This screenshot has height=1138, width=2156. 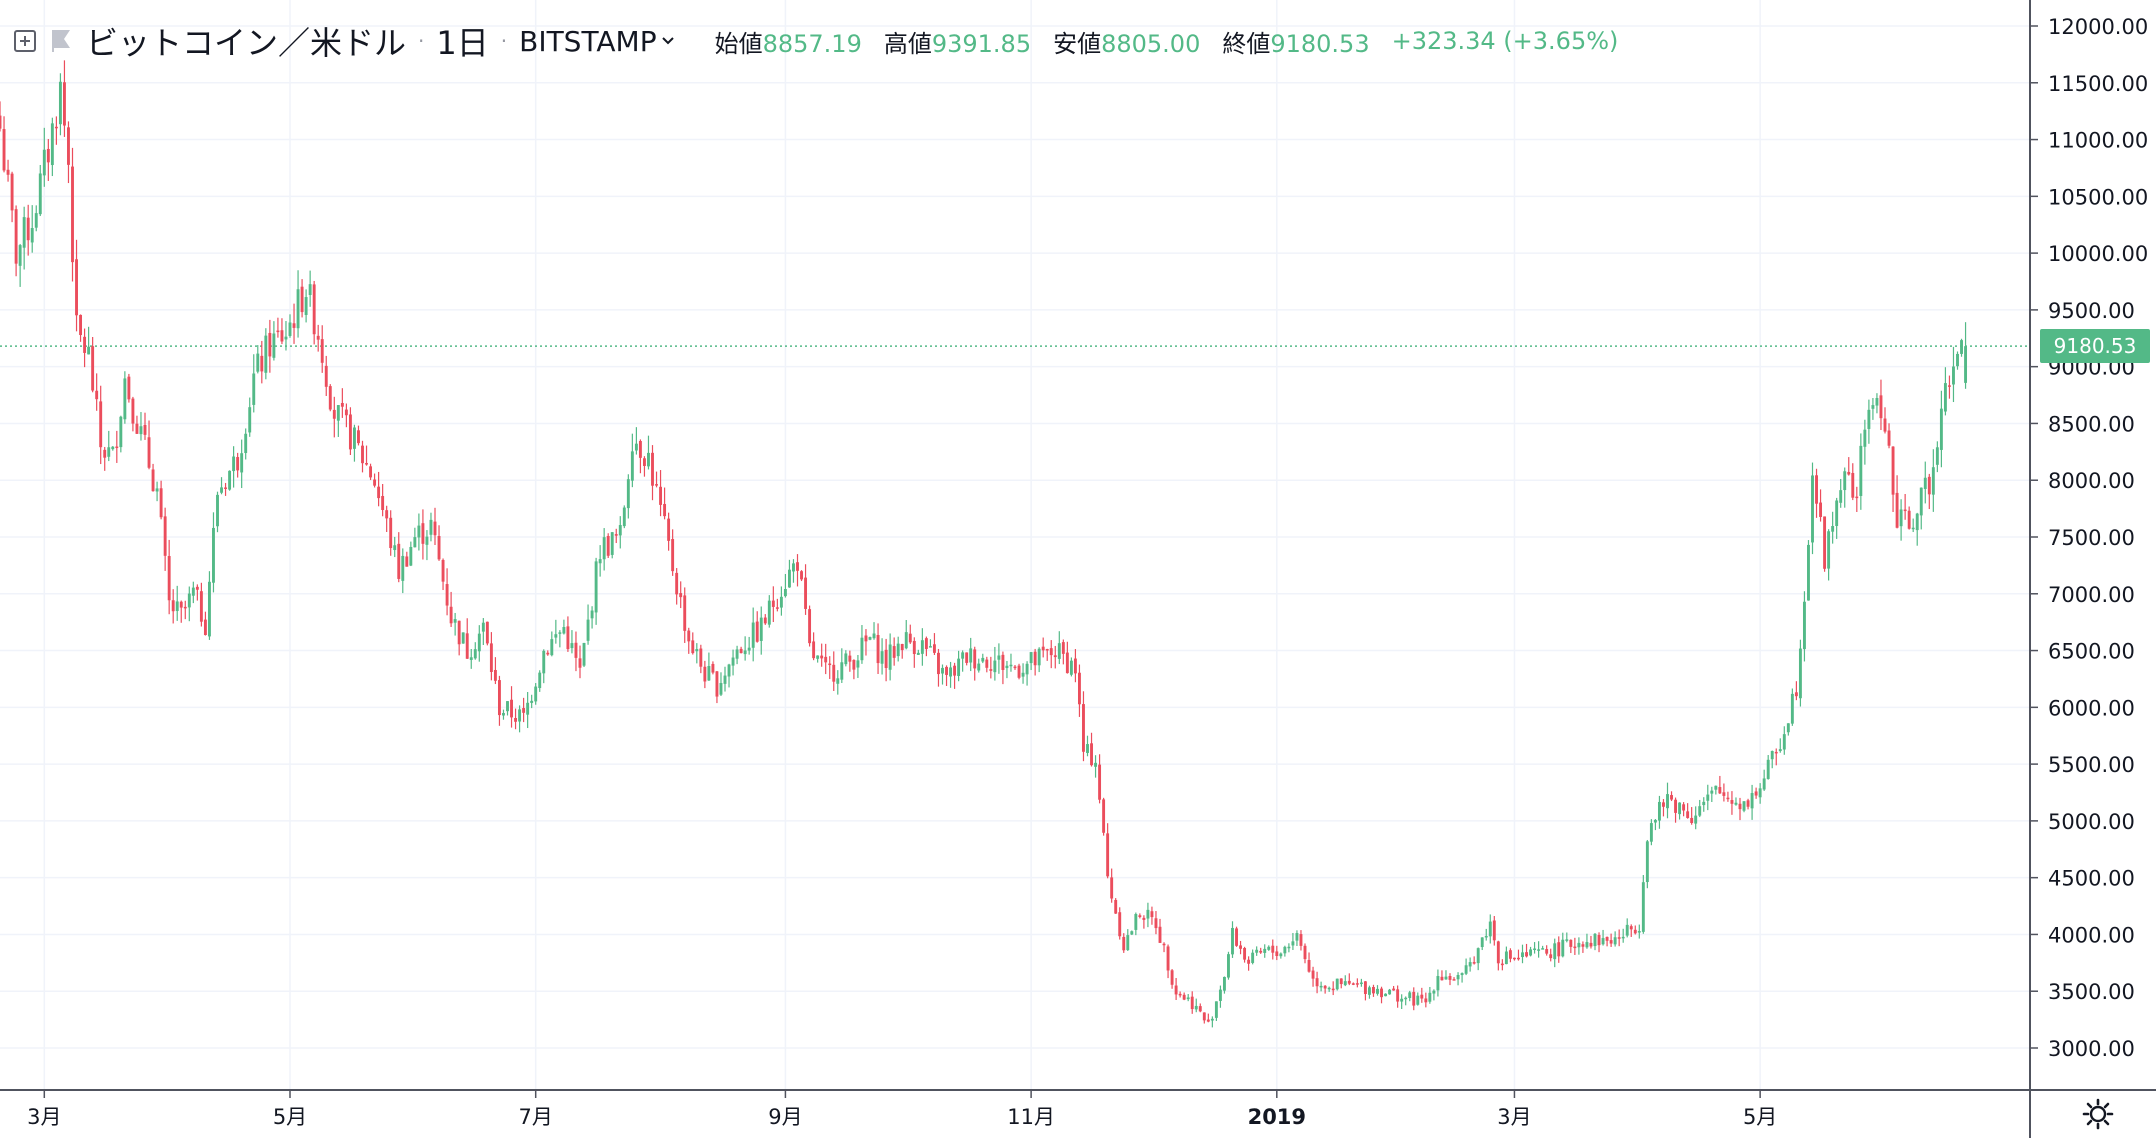 What do you see at coordinates (2091, 935) in the screenshot?
I see `price-axis-label: 4000.00` at bounding box center [2091, 935].